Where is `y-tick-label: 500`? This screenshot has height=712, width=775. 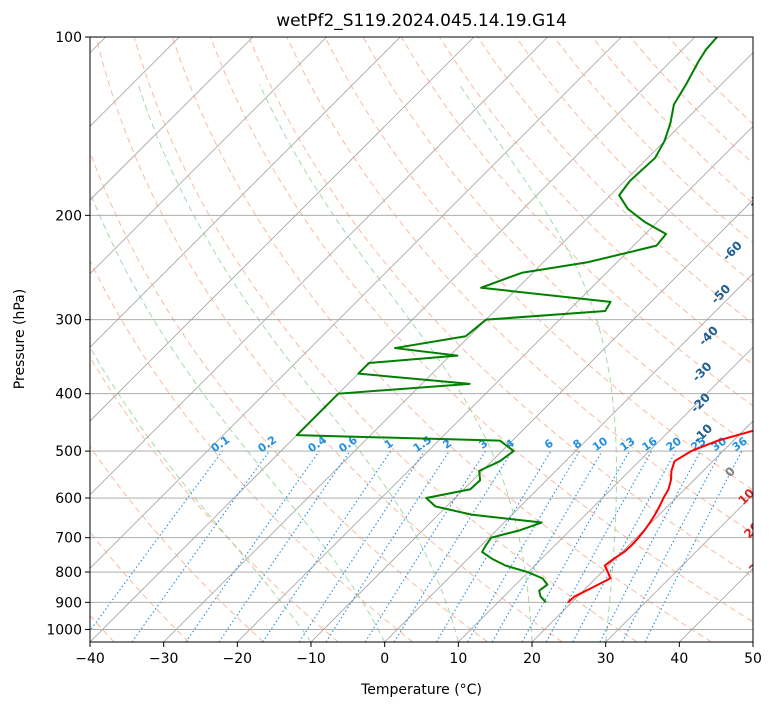
y-tick-label: 500 is located at coordinates (68, 452).